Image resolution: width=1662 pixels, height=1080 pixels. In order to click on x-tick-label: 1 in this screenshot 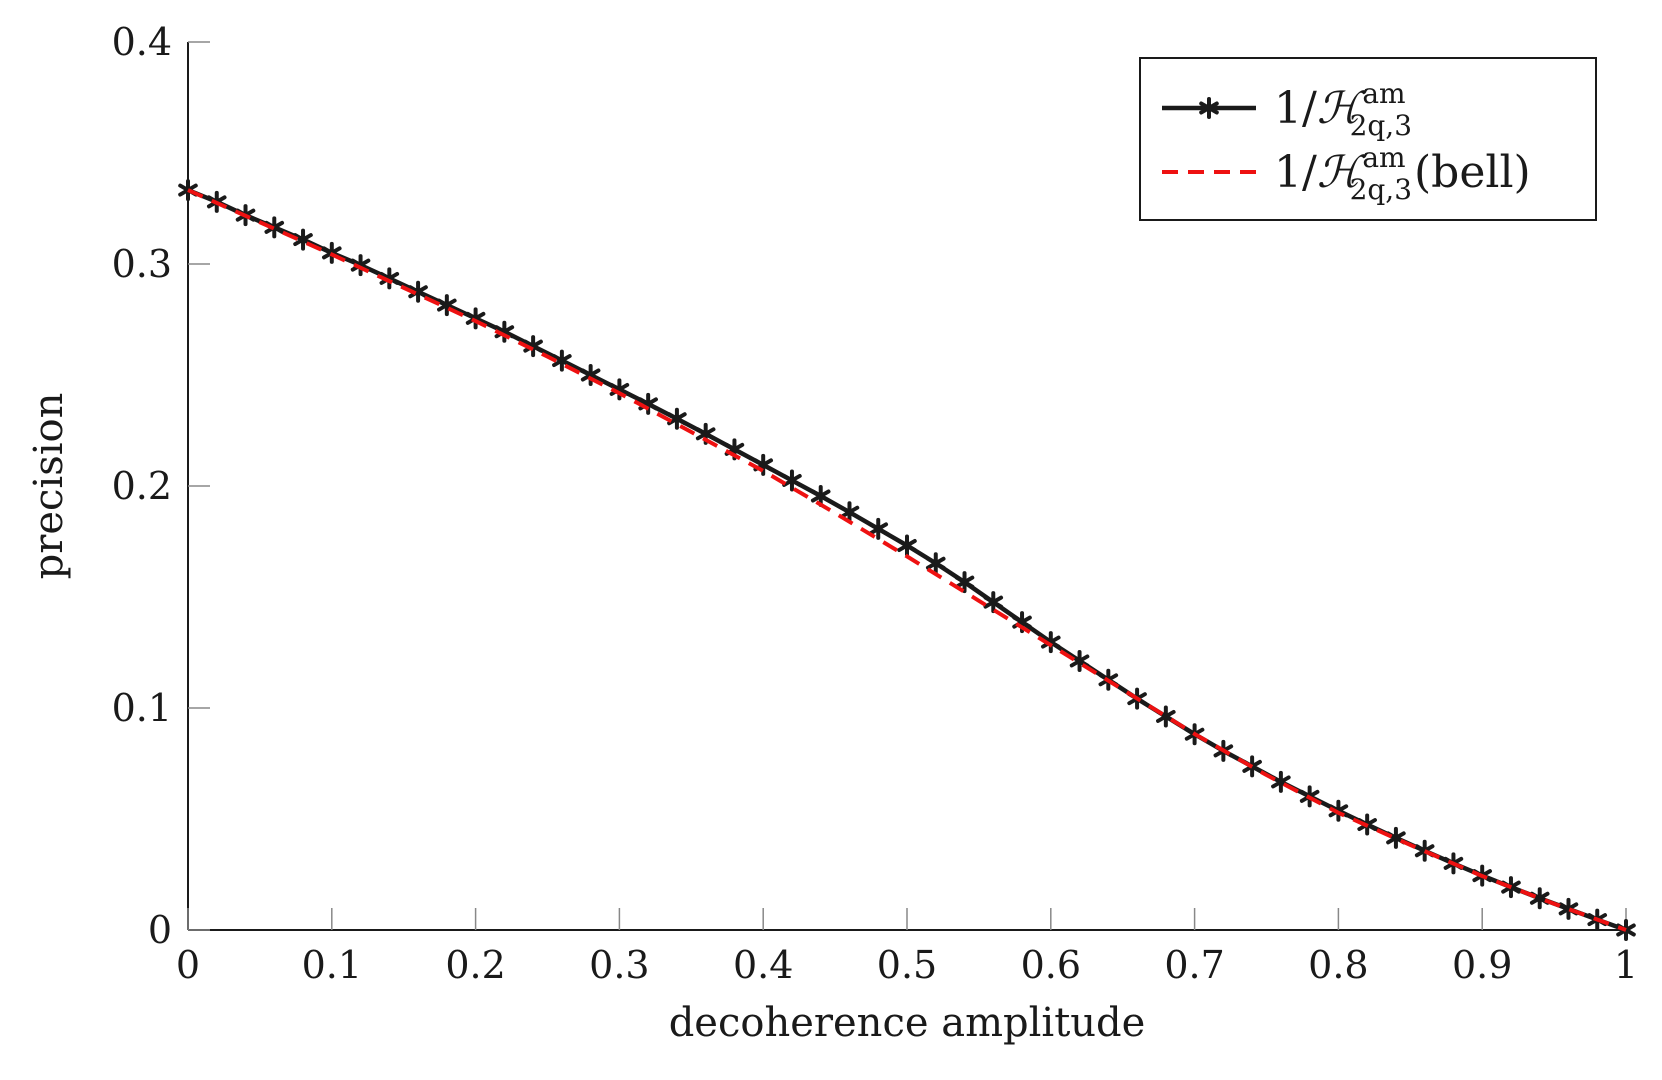, I will do `click(1626, 965)`.